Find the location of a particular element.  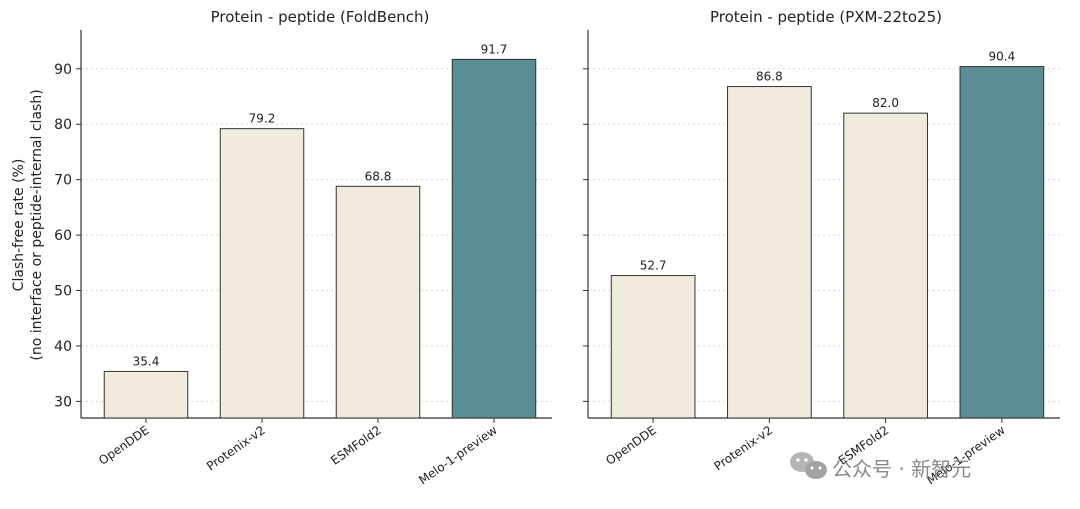

y-tick-label: 90 is located at coordinates (63, 70).